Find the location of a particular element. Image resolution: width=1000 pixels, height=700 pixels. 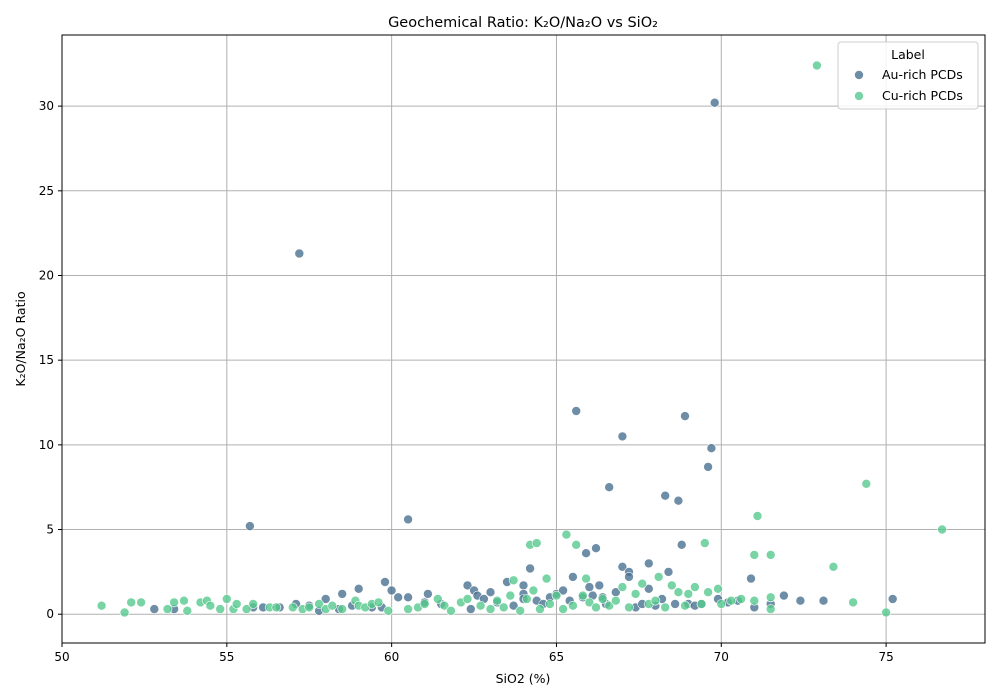

y-tick-label: 0 is located at coordinates (50, 614).